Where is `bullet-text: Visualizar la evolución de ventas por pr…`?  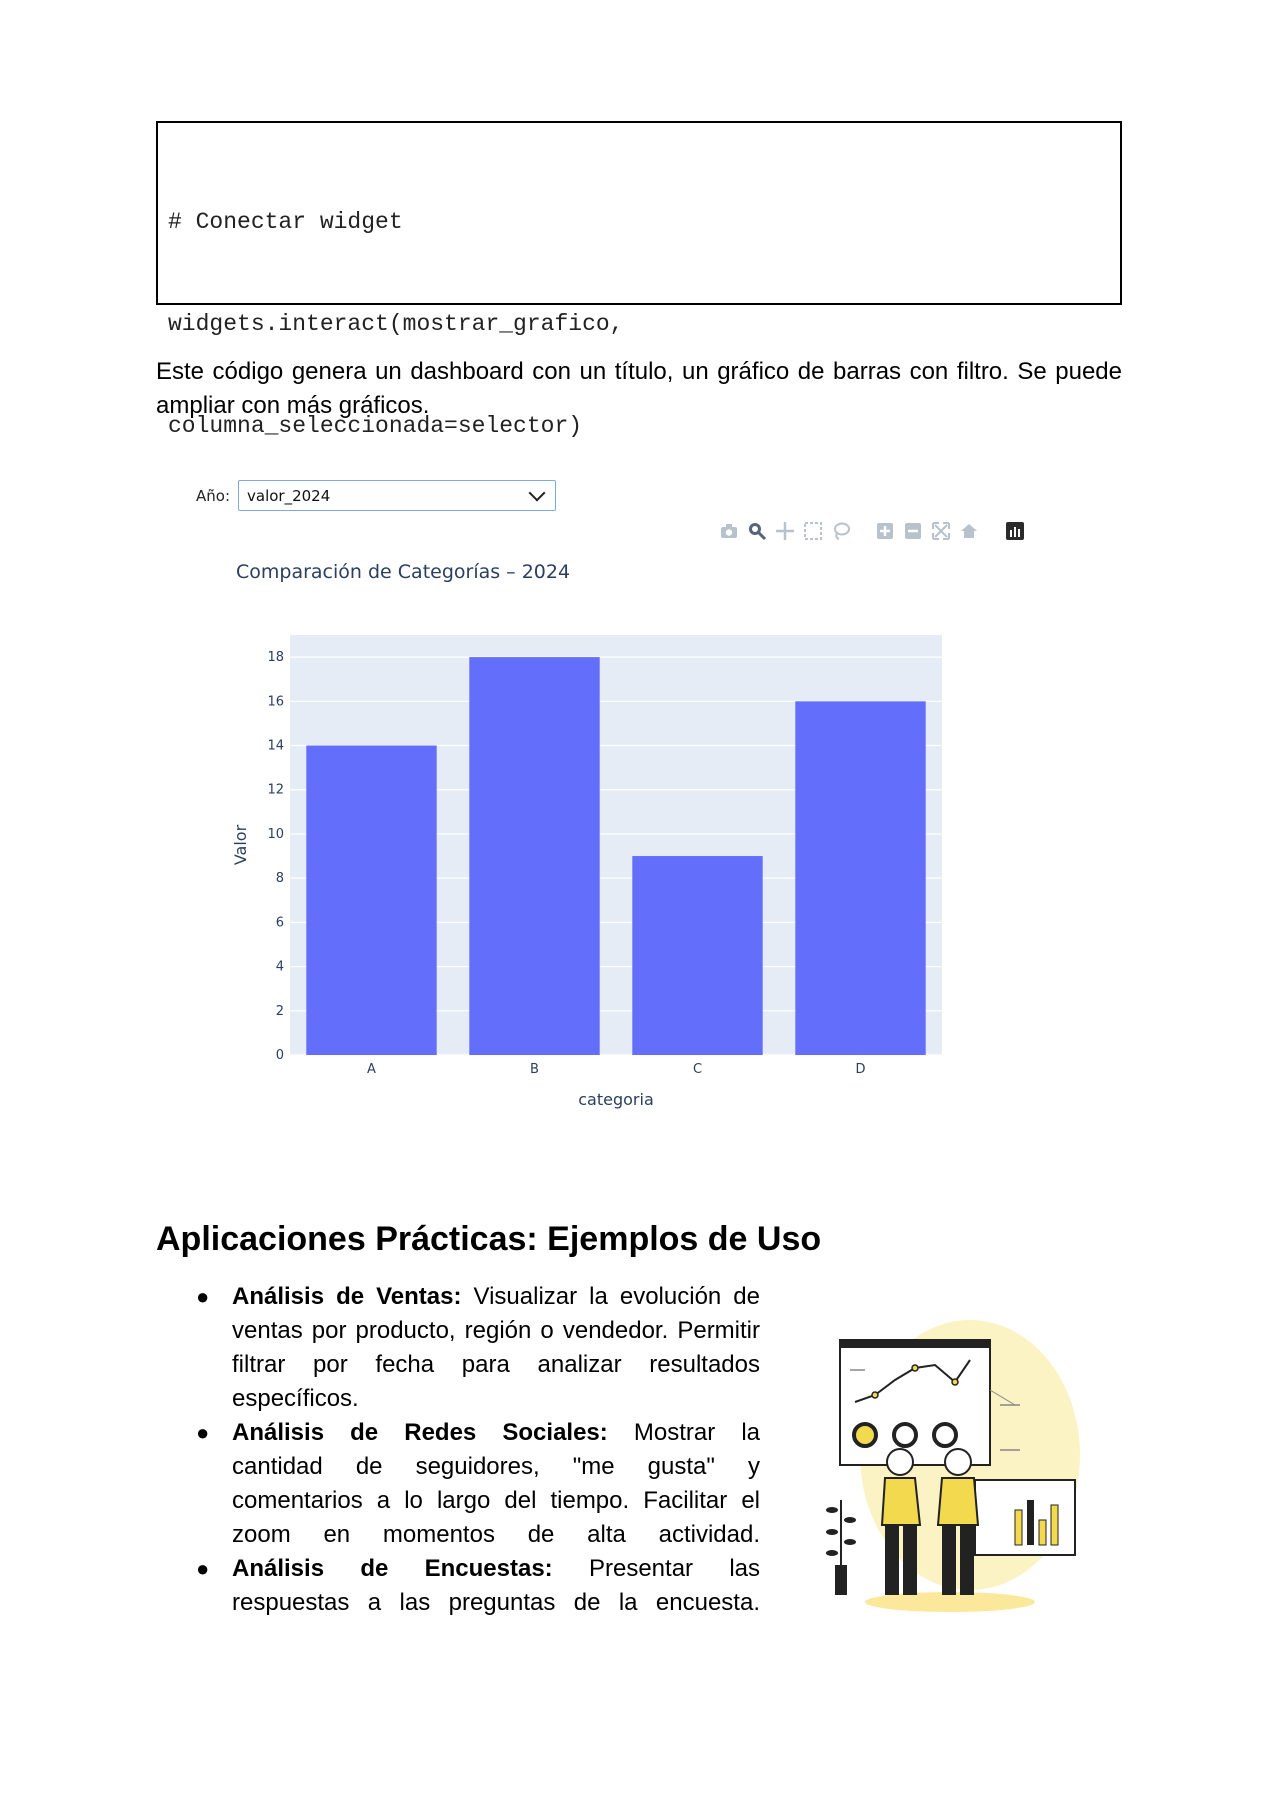 bullet-text: Visualizar la evolución de ventas por pr… is located at coordinates (496, 1347).